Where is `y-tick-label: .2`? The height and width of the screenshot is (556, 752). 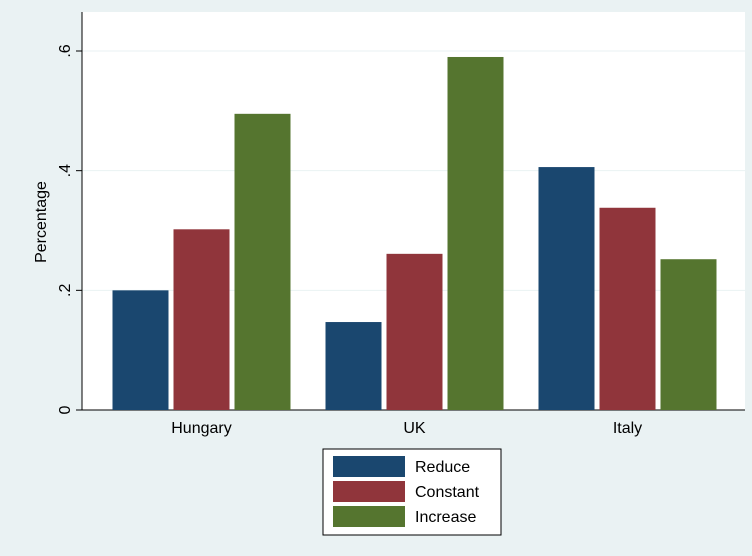
y-tick-label: .2 is located at coordinates (65, 290).